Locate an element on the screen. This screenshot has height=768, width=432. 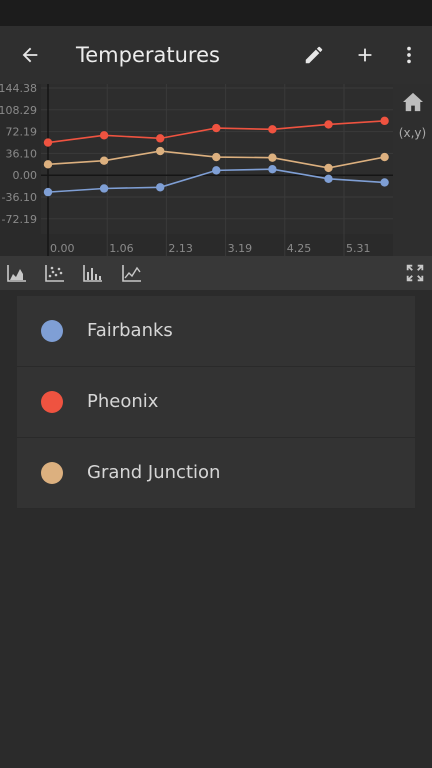
add-button is located at coordinates (365, 55).